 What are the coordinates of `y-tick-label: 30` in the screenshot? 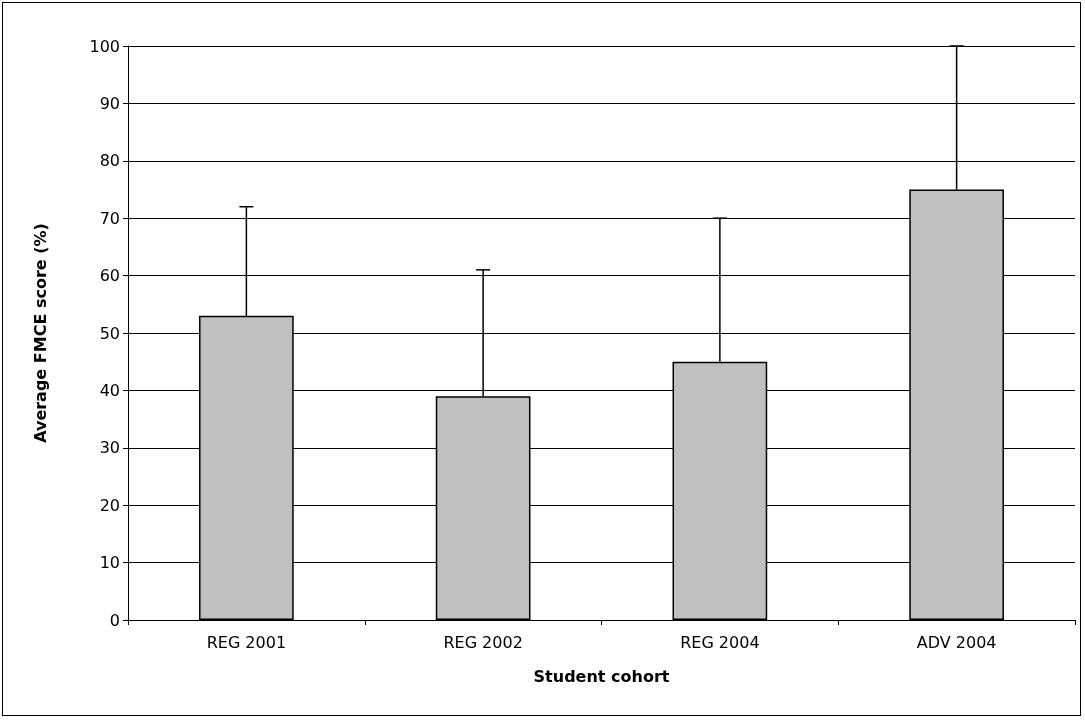 It's located at (109, 448).